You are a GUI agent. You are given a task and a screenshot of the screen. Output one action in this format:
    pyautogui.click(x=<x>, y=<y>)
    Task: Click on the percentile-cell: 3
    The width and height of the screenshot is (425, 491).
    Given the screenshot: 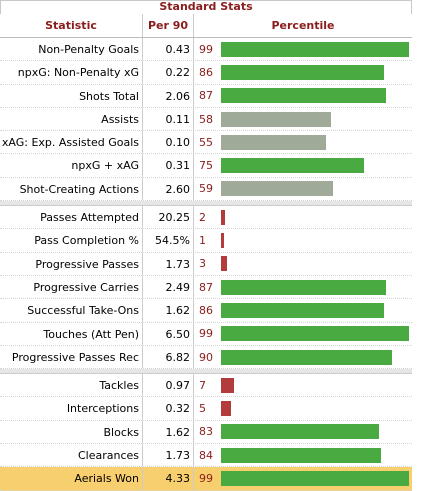 What is the action you would take?
    pyautogui.click(x=303, y=264)
    